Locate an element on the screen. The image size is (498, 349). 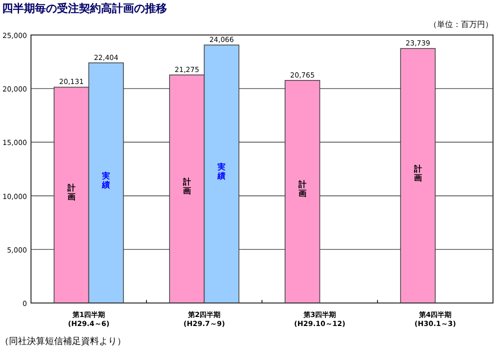
series-label: 計画 is located at coordinates (186, 186).